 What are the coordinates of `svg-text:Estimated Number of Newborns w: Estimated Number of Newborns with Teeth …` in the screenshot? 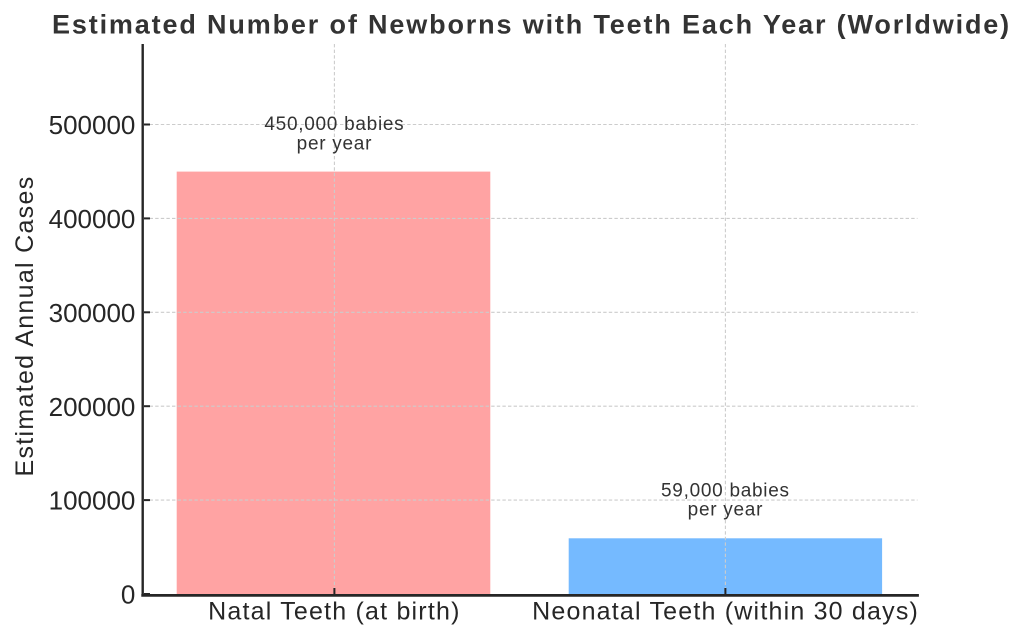 It's located at (531, 25).